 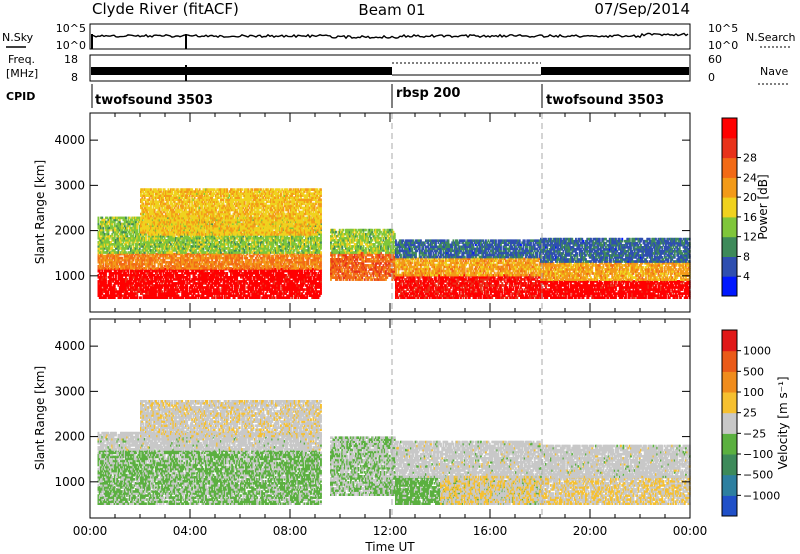 What do you see at coordinates (154, 100) in the screenshot?
I see `cpid-segment-1: twofsound 3503` at bounding box center [154, 100].